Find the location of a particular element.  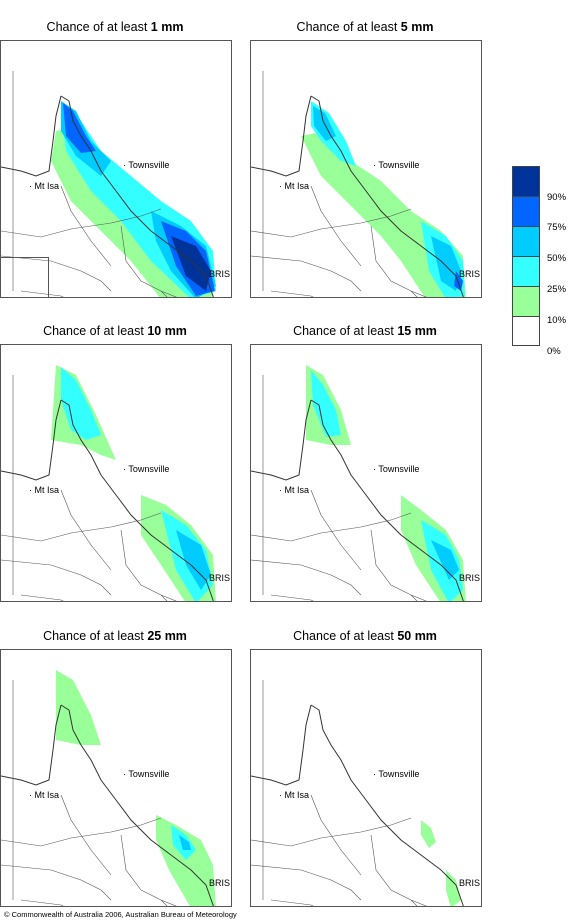

panel-title-5mm: Chance of at least 5 mm is located at coordinates (365, 27).